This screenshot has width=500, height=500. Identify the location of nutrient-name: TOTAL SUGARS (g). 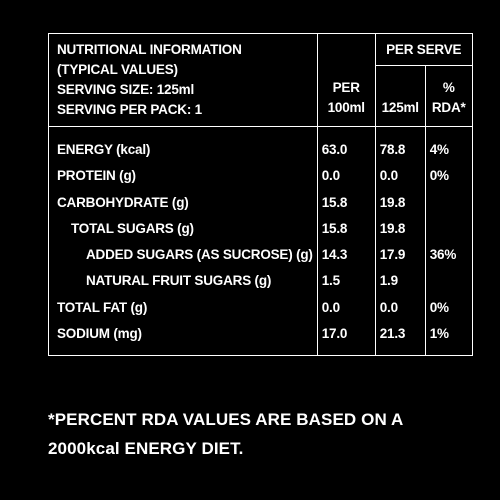
(132, 228).